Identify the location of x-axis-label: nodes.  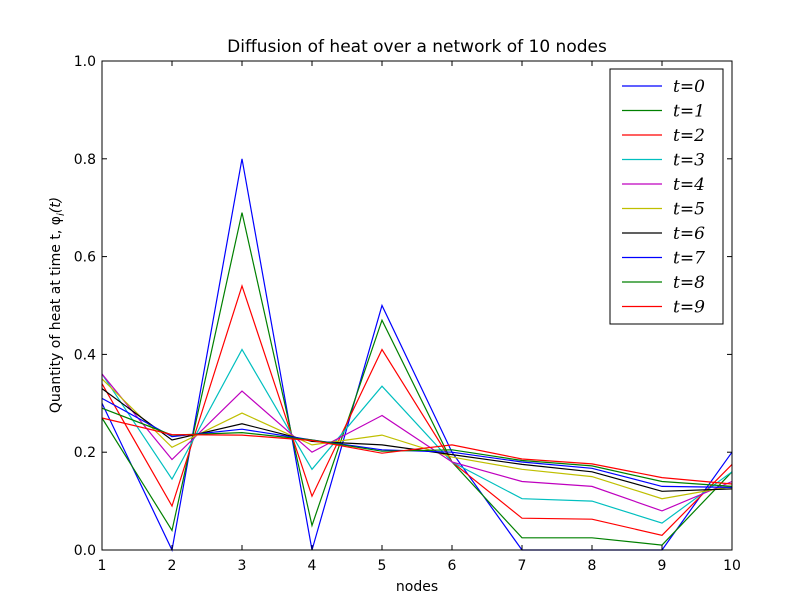
(417, 587).